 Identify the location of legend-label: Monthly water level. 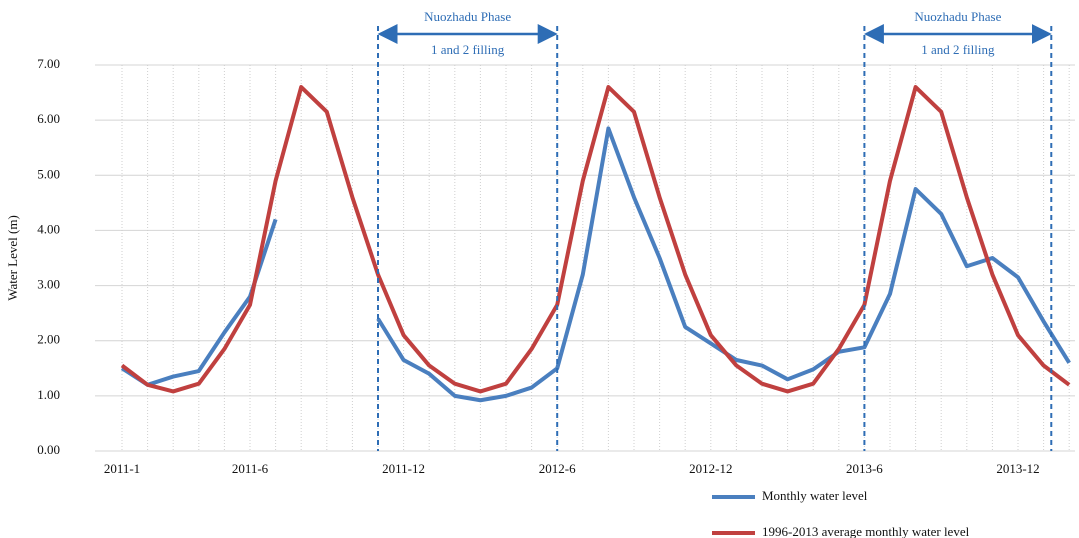
(815, 495).